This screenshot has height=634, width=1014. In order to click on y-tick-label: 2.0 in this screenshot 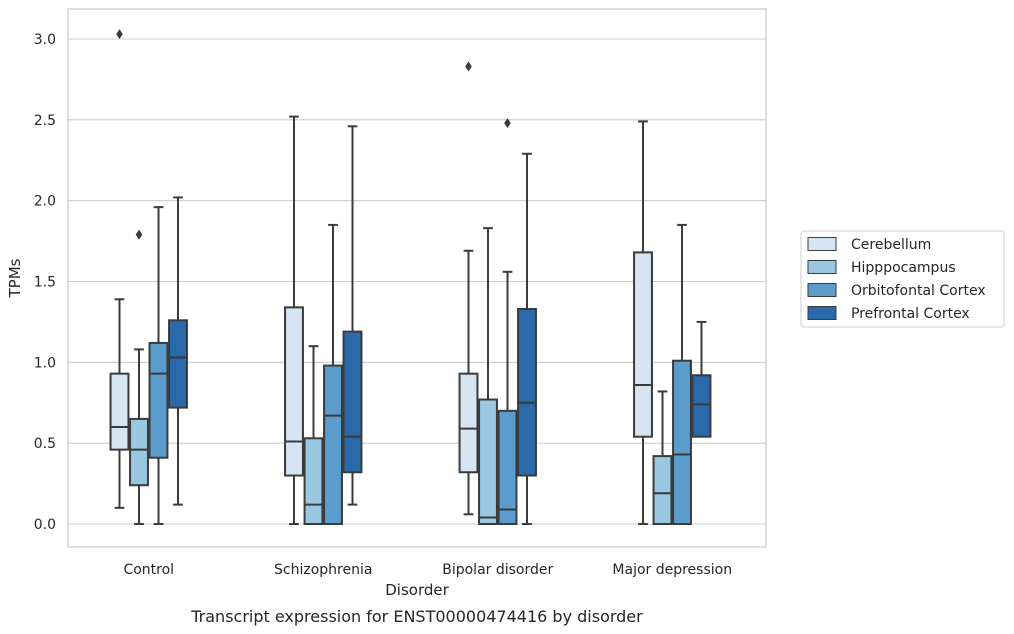, I will do `click(45, 202)`.